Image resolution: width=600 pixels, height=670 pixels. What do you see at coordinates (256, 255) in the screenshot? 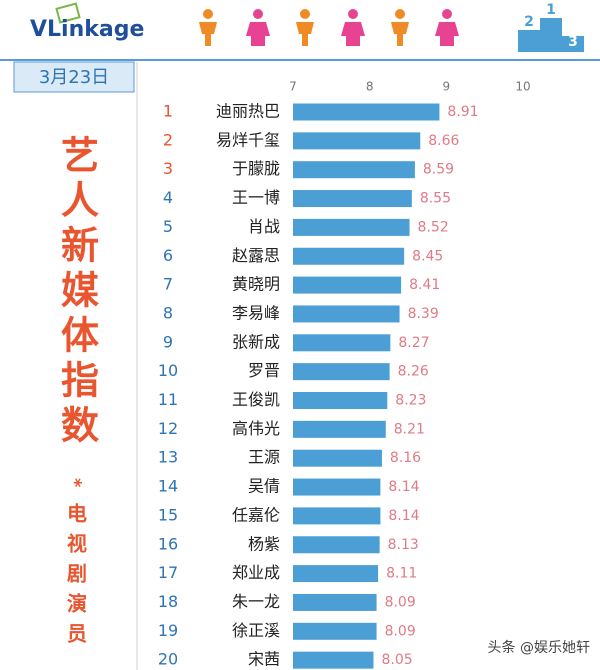
I see `y-tick-label: 赵露思` at bounding box center [256, 255].